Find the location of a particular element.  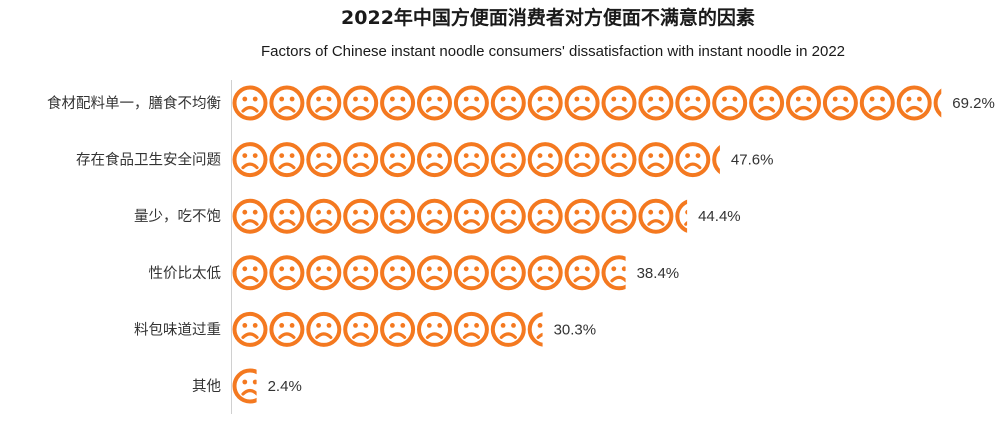

category-label: 性价比太低 is located at coordinates (185, 273).